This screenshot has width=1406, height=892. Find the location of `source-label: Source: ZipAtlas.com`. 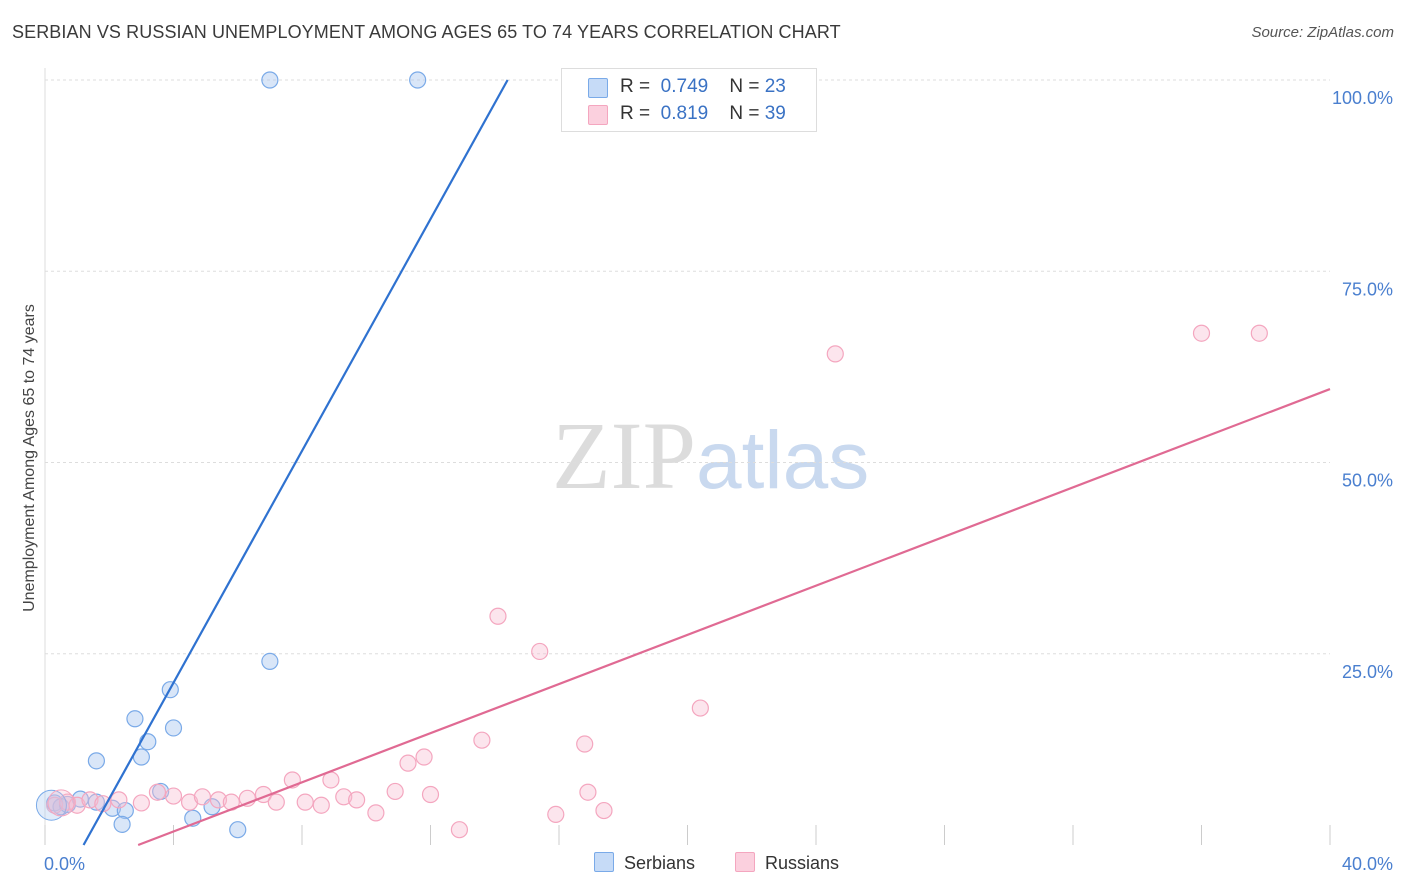

source-label: Source: ZipAtlas.com is located at coordinates (1322, 32).